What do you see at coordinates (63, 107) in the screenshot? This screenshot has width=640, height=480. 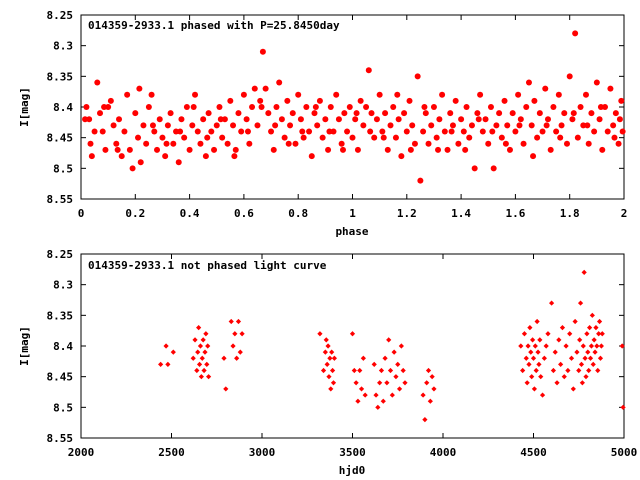 I see `phased-ytick-label: 8.4` at bounding box center [63, 107].